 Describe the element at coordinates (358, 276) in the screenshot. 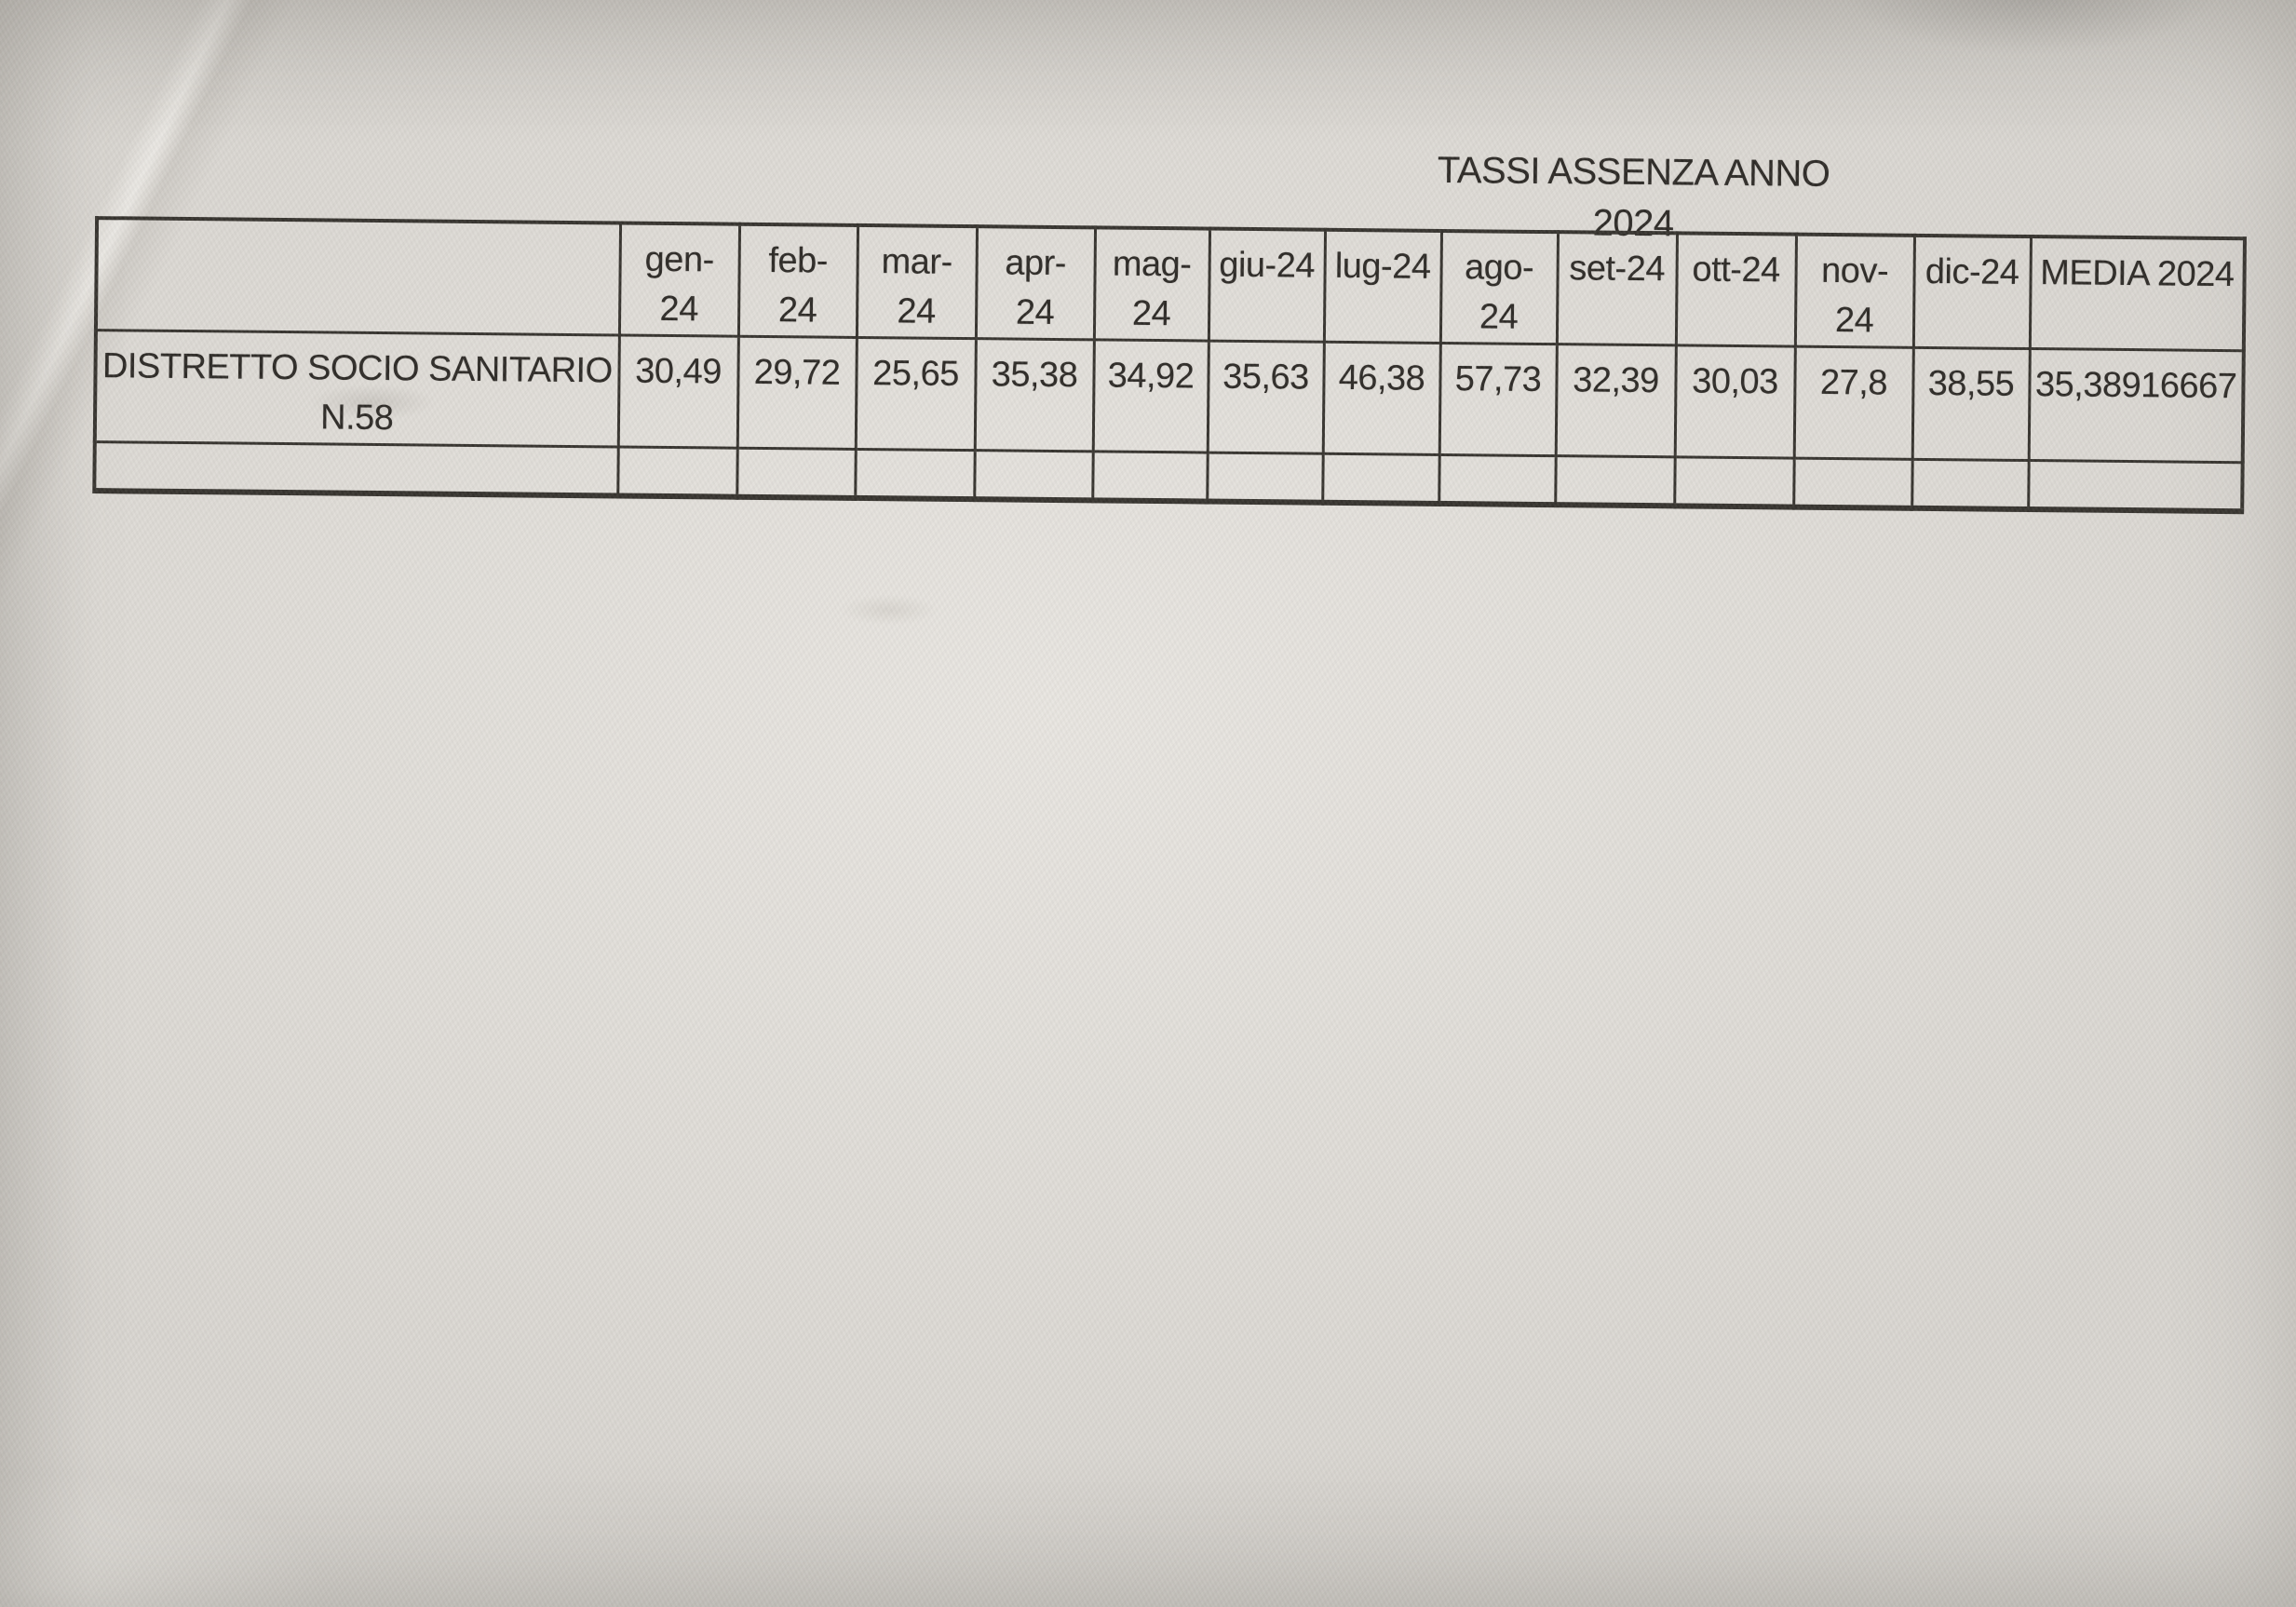

I see `corner-header-cell` at that location.